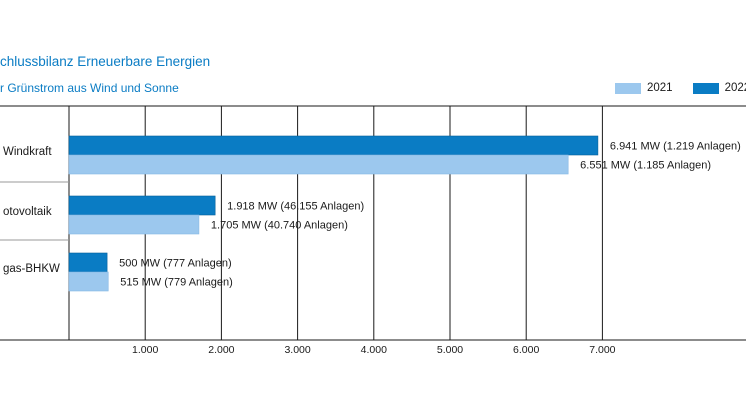 This screenshot has width=746, height=419. What do you see at coordinates (295, 207) in the screenshot?
I see `data-label-2022-1: 1.918 MW (46.155 Anlagen)` at bounding box center [295, 207].